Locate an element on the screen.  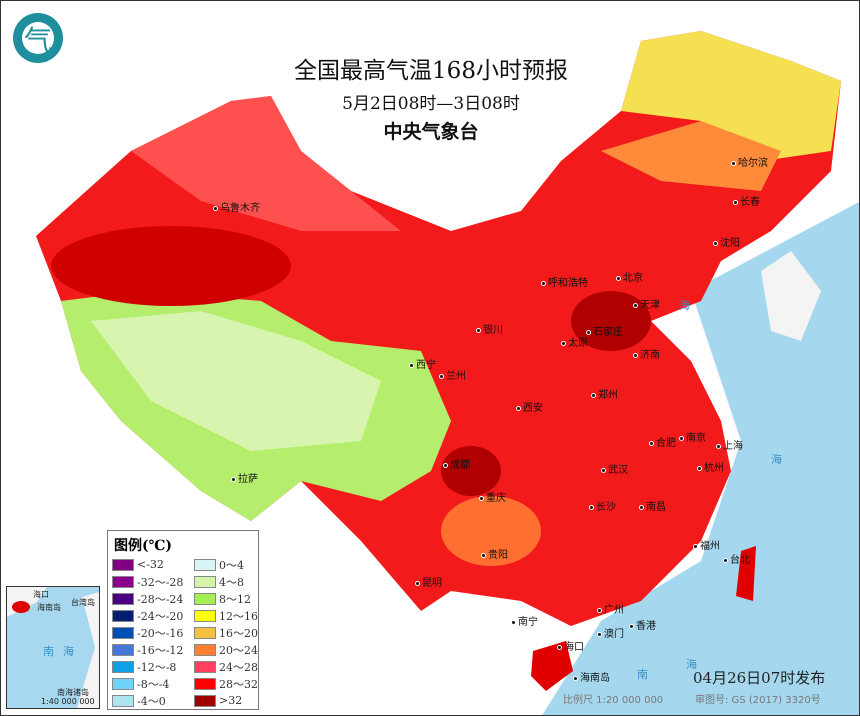
northeast-zone is located at coordinates (731, 96).